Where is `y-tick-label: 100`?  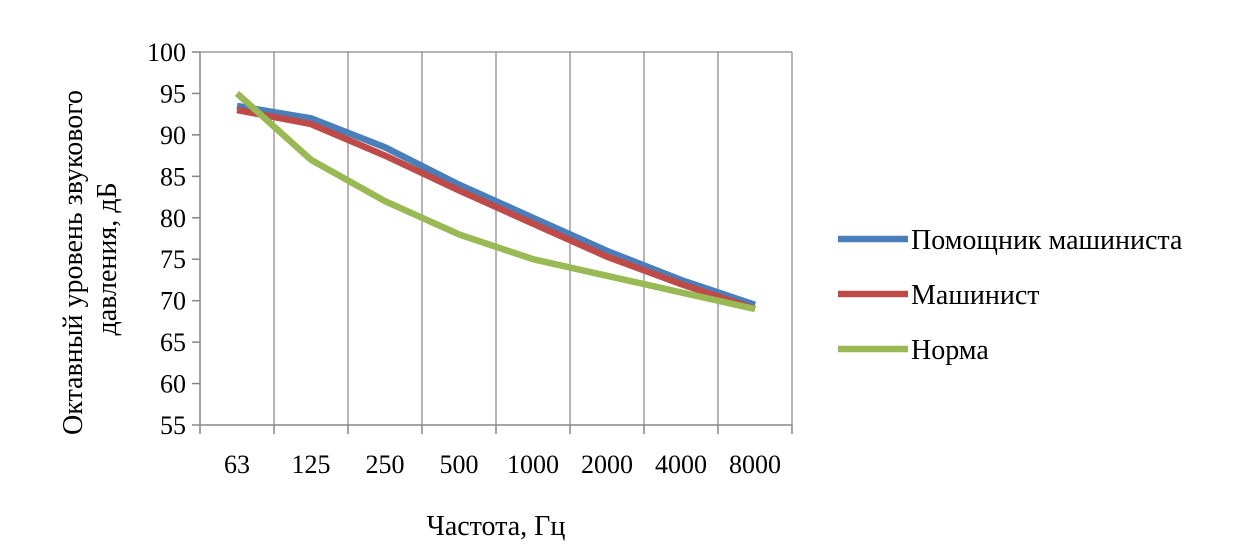
y-tick-label: 100 is located at coordinates (166, 52).